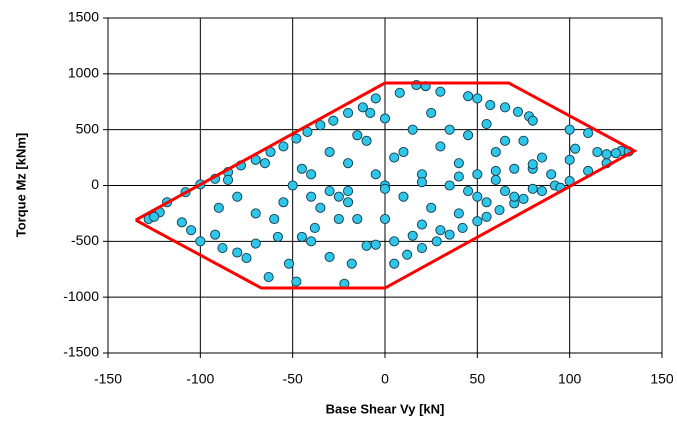 The height and width of the screenshot is (431, 677). Describe the element at coordinates (662, 379) in the screenshot. I see `x-tick-label: 150` at that location.